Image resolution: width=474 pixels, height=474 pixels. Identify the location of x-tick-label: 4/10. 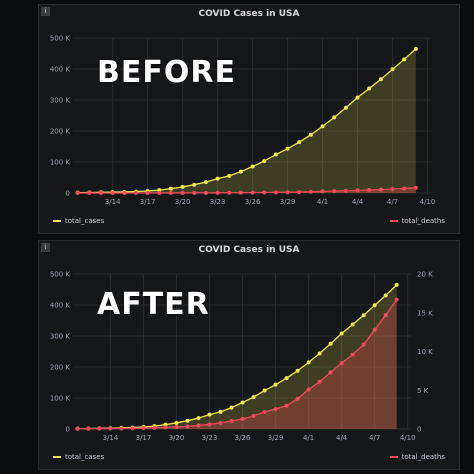
(408, 438).